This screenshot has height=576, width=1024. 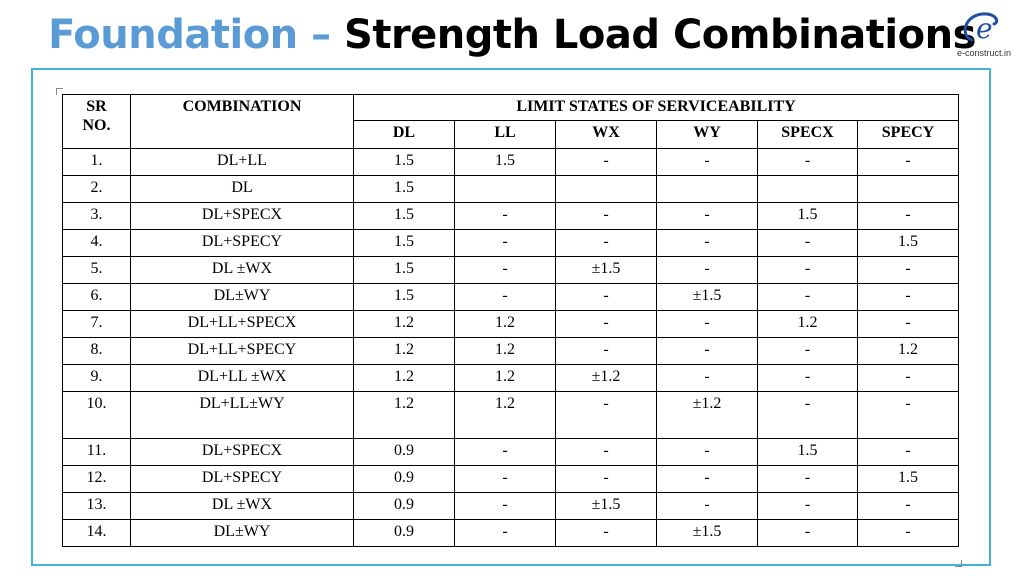 What do you see at coordinates (505, 189) in the screenshot?
I see `cell-ll` at bounding box center [505, 189].